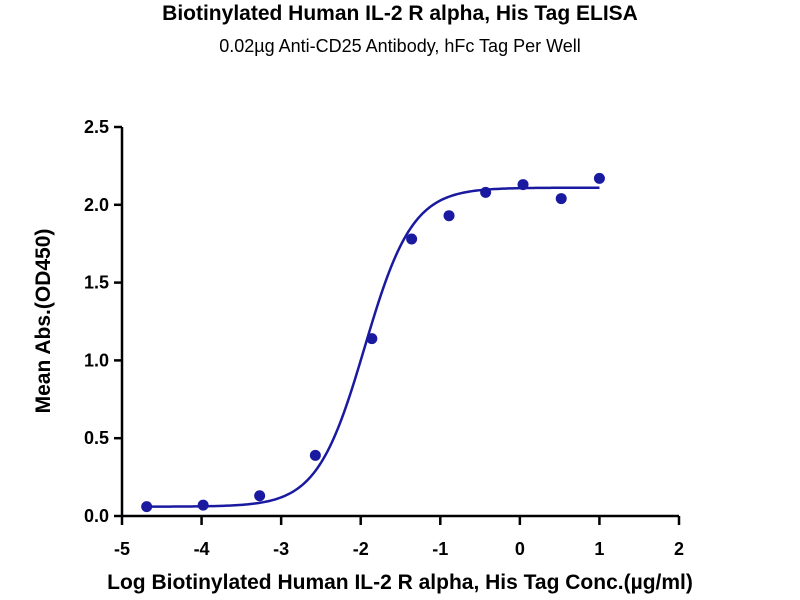 Image resolution: width=800 pixels, height=600 pixels. Describe the element at coordinates (96, 360) in the screenshot. I see `y-tick-label: 1.0` at that location.